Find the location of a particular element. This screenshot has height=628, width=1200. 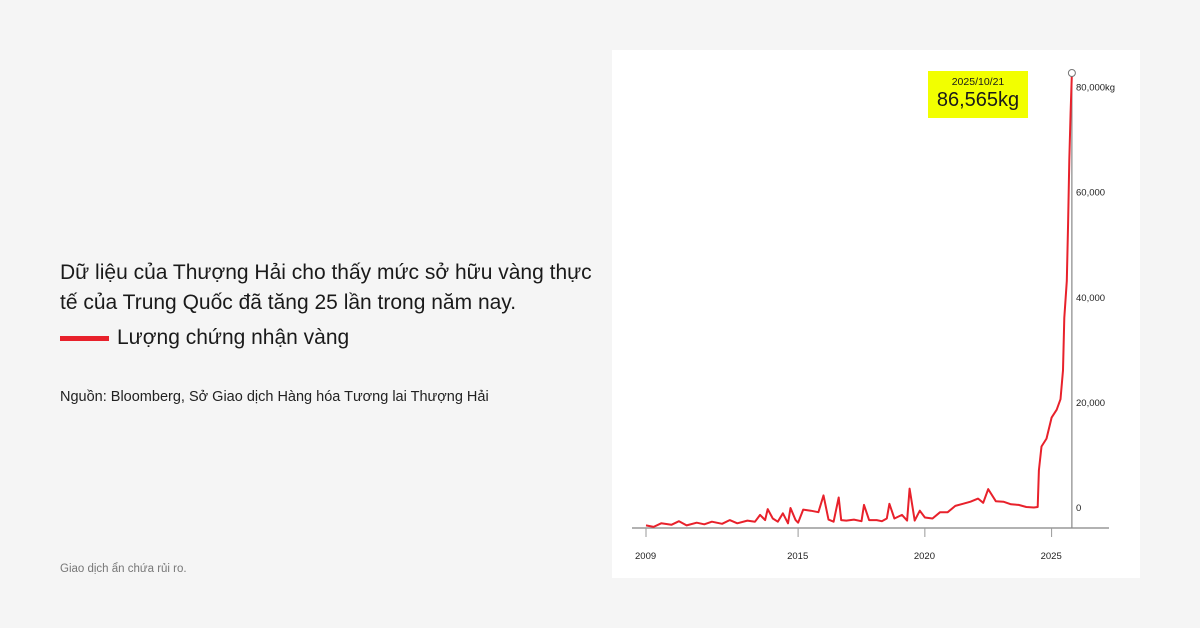

callout-date: 2025/10/21 is located at coordinates (978, 82).